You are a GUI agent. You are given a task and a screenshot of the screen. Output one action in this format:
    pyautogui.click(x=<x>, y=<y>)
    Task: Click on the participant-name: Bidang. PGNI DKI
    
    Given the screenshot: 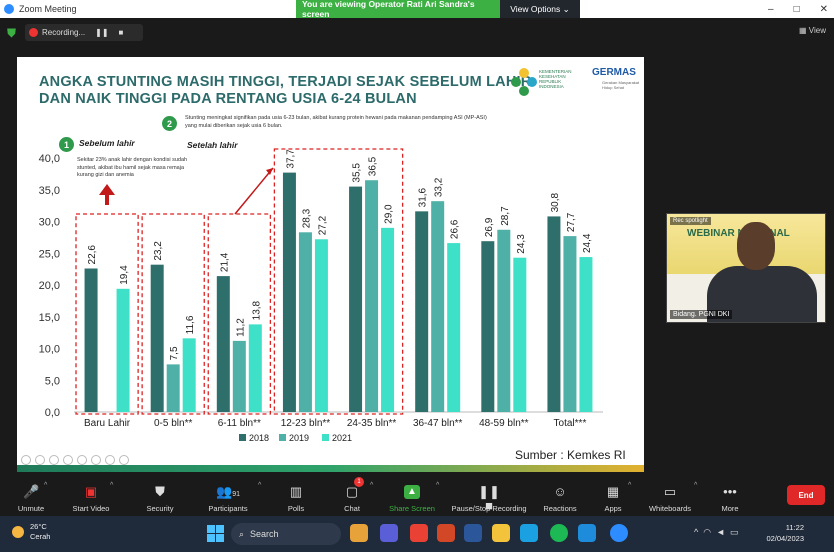 What is the action you would take?
    pyautogui.click(x=701, y=314)
    